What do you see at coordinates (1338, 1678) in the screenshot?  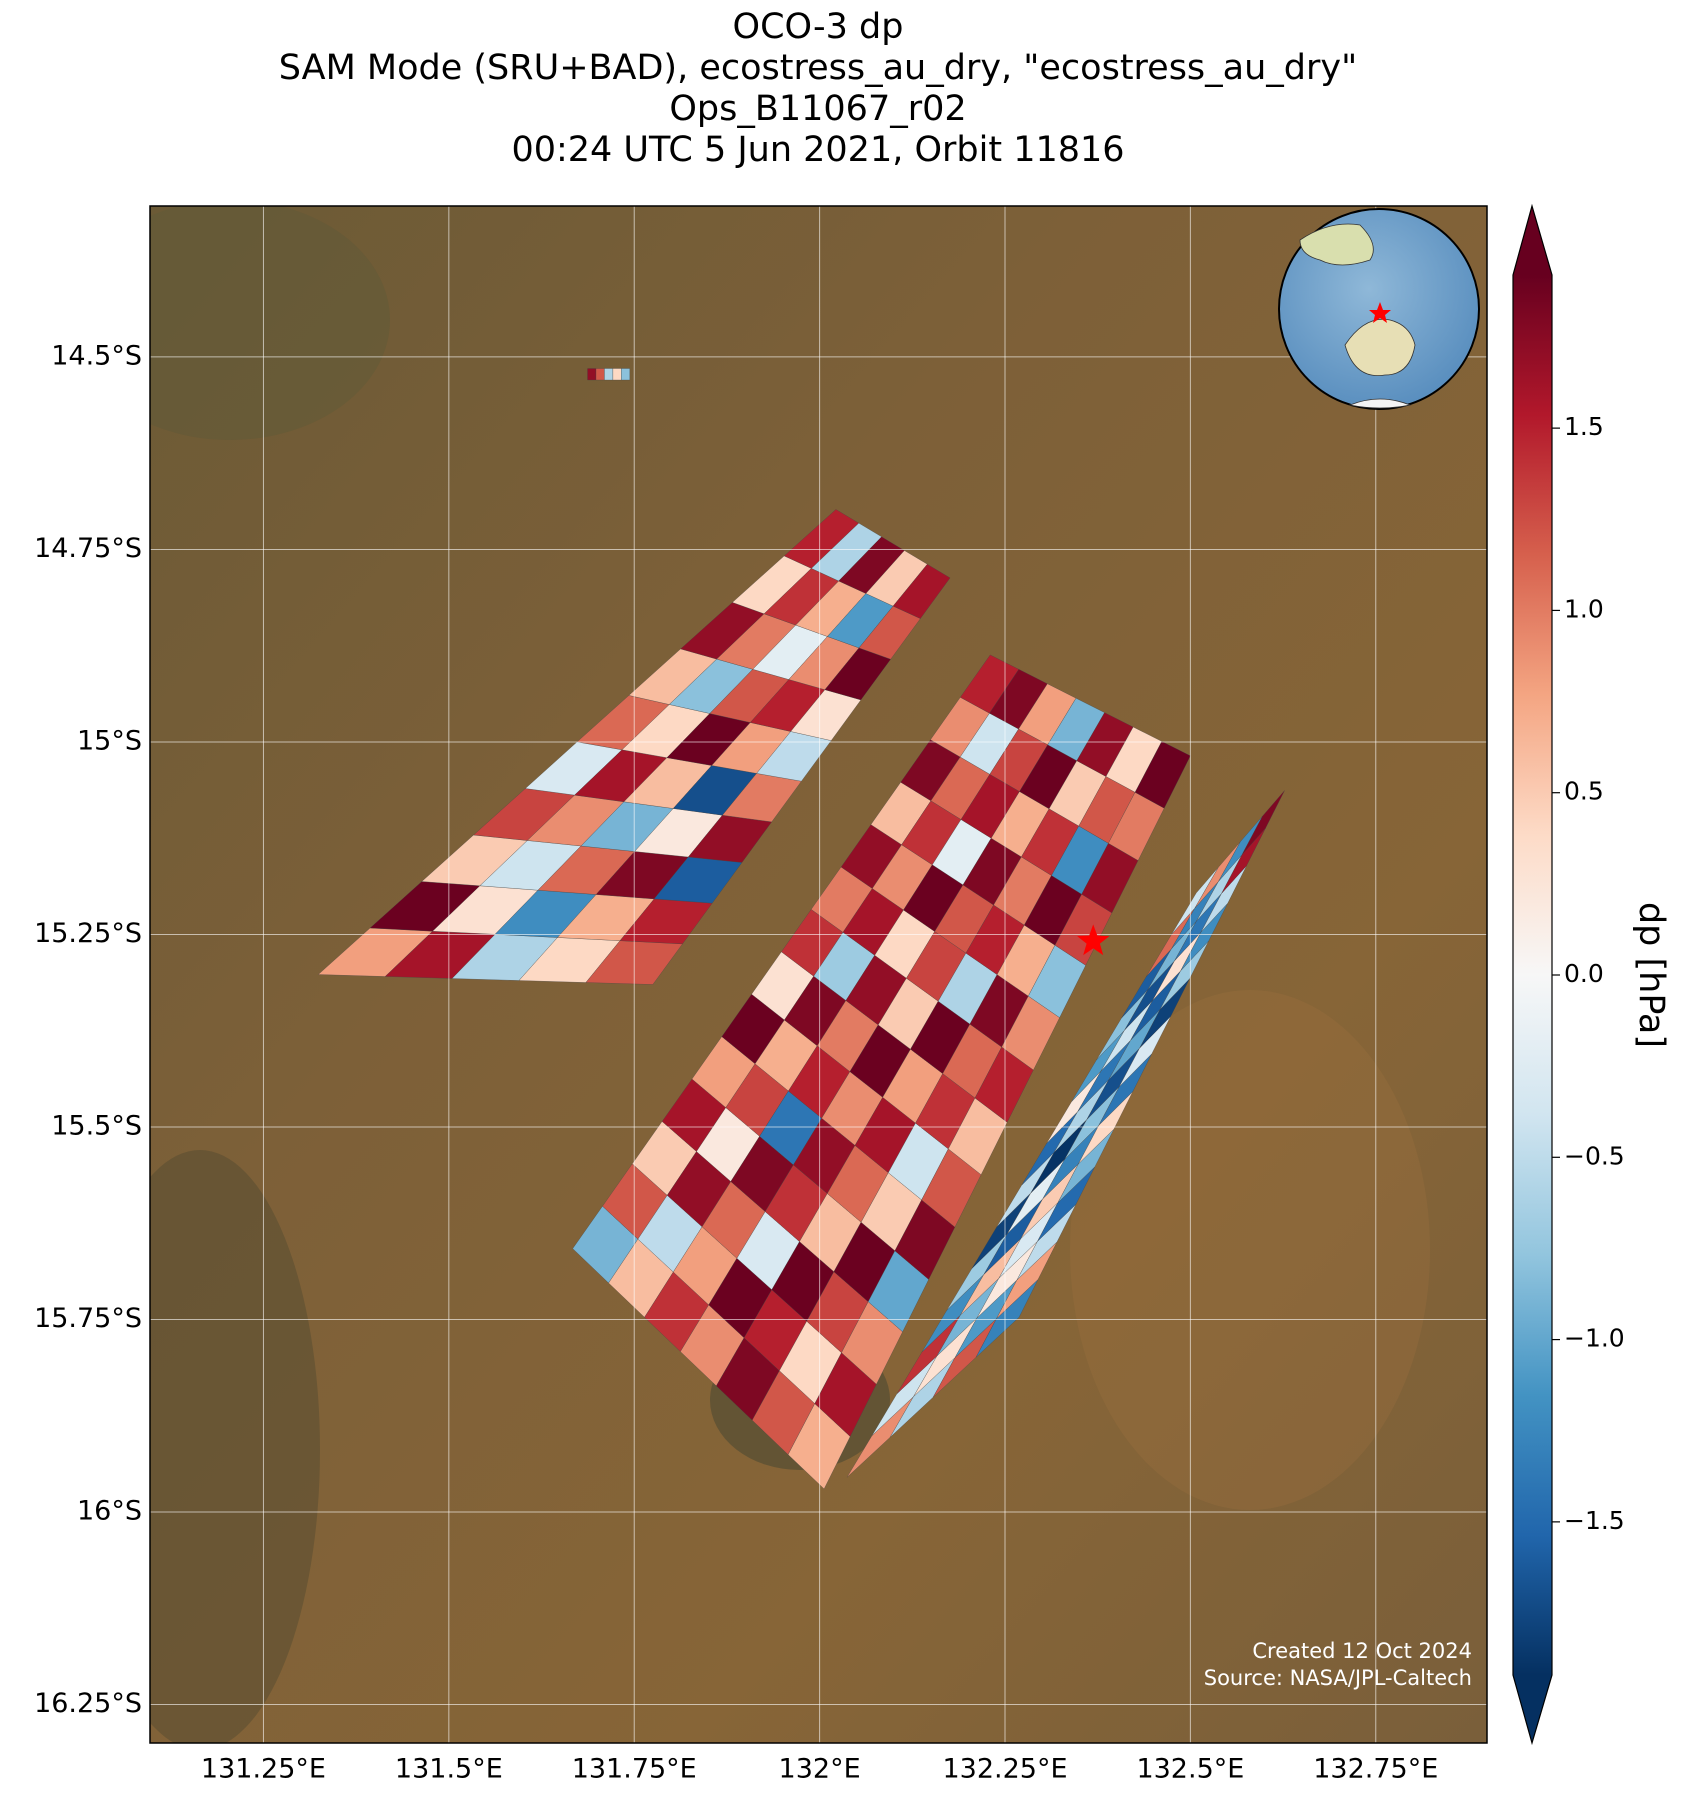 I see `annotation: Source: NASA/JPL-Caltech` at bounding box center [1338, 1678].